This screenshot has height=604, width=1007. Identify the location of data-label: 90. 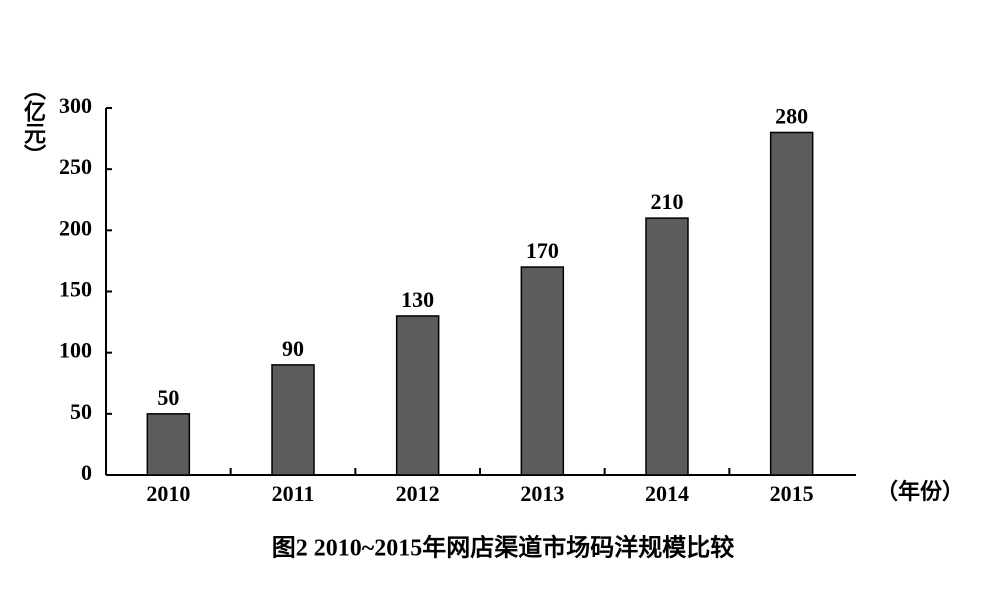
(293, 348).